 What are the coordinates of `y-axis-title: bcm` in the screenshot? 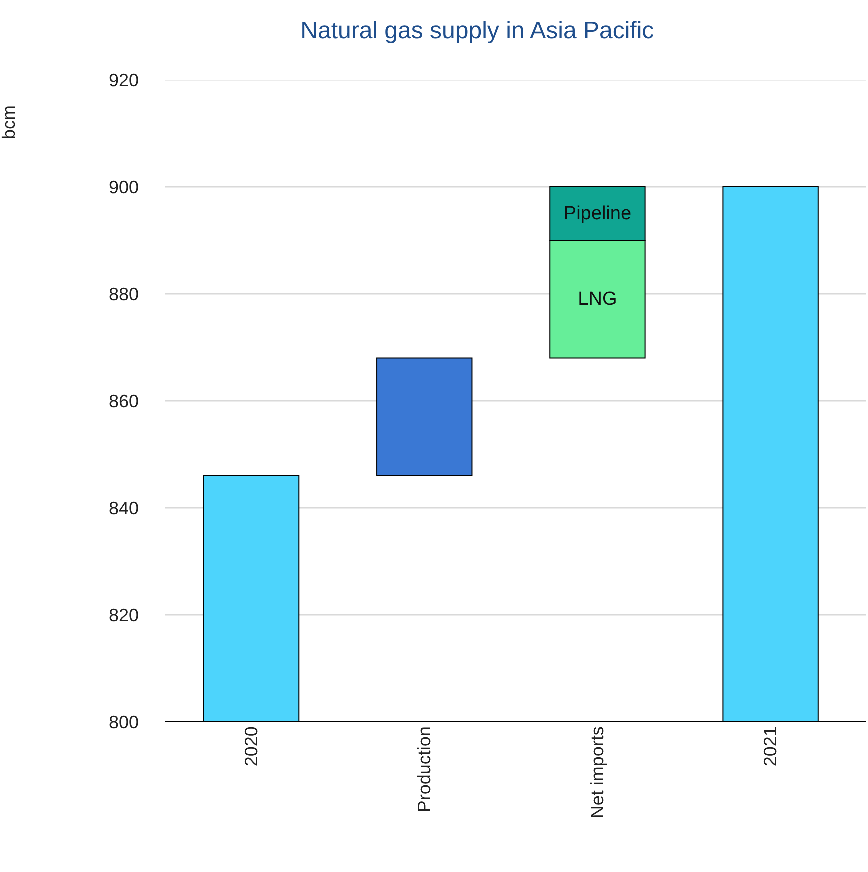 It's located at (9, 123).